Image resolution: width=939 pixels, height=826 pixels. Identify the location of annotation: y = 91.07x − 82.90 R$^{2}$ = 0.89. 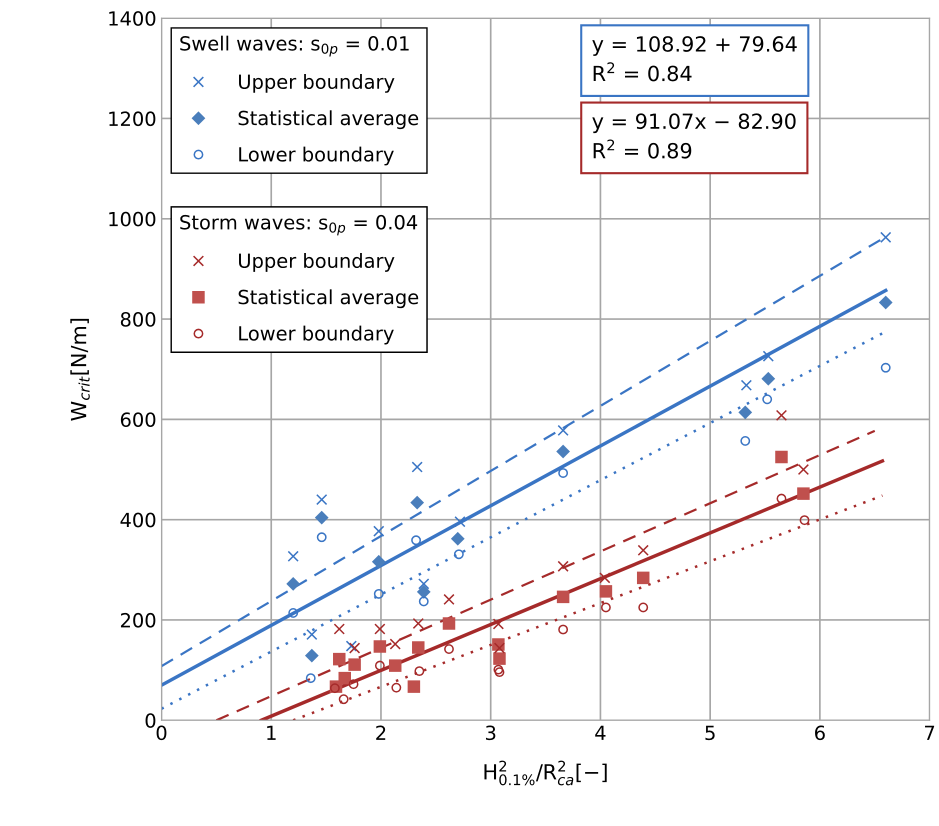
(694, 136).